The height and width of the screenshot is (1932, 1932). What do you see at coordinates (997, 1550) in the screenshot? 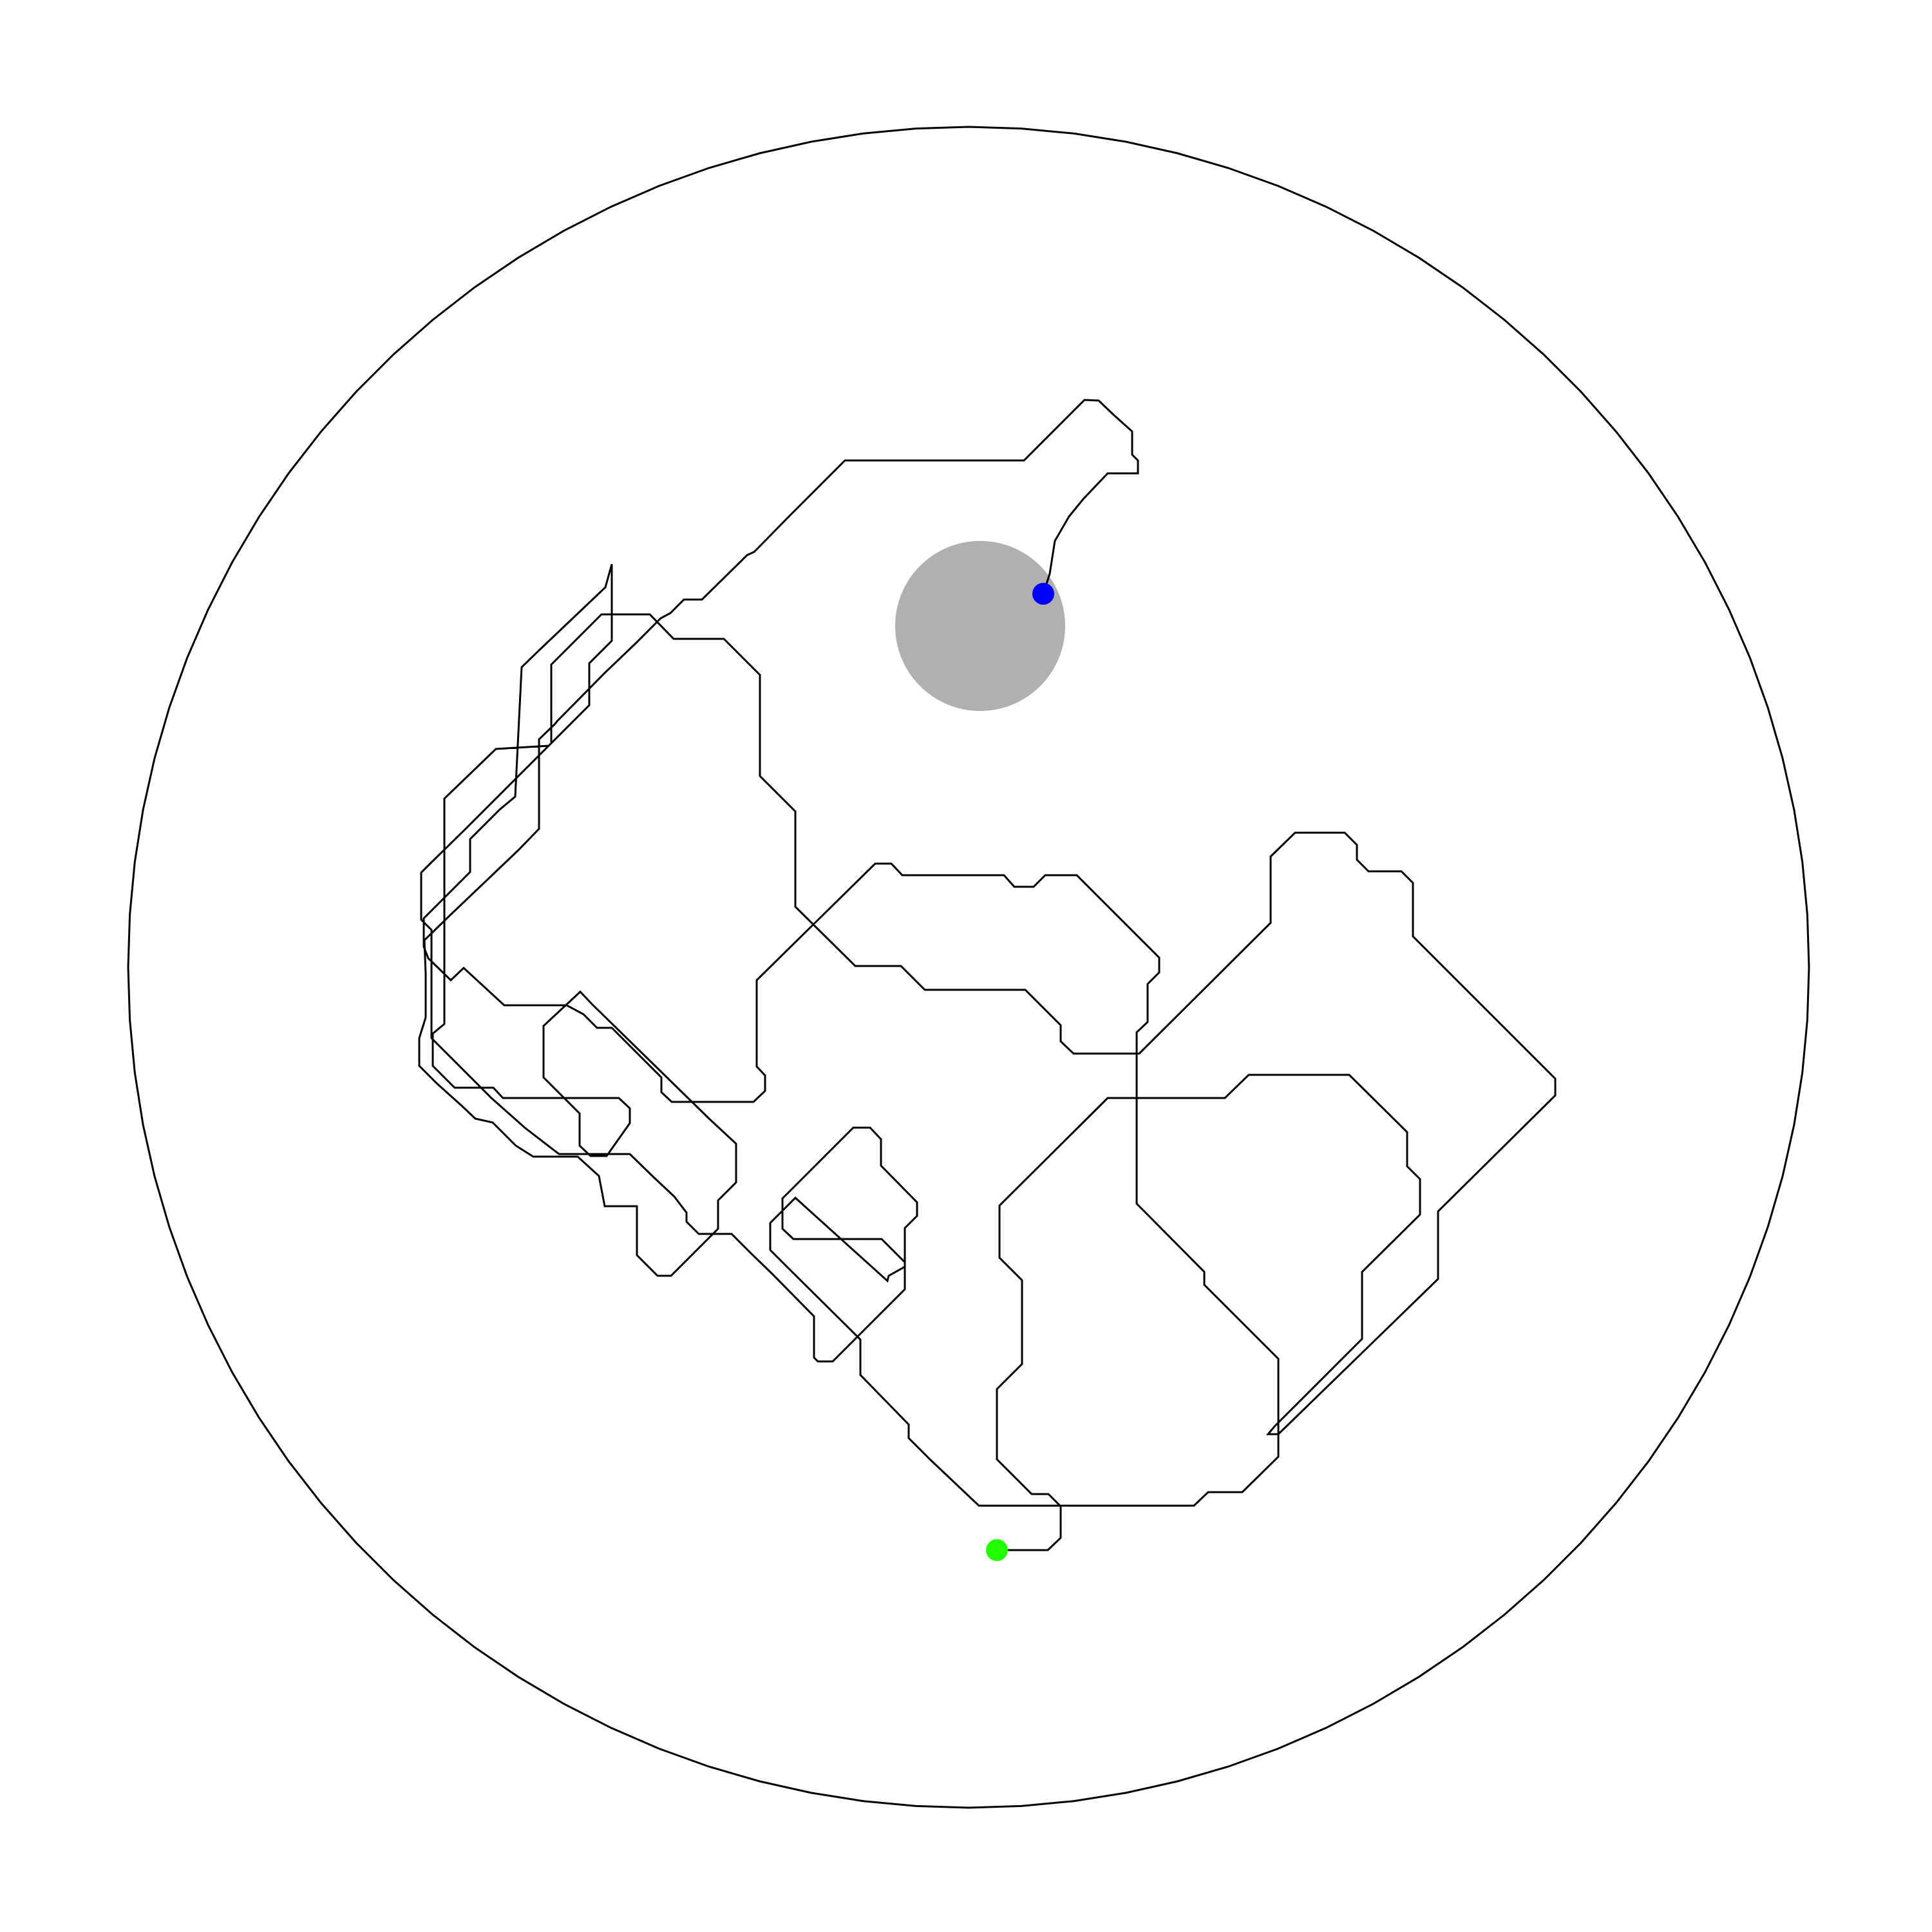
I see `start-marker` at bounding box center [997, 1550].